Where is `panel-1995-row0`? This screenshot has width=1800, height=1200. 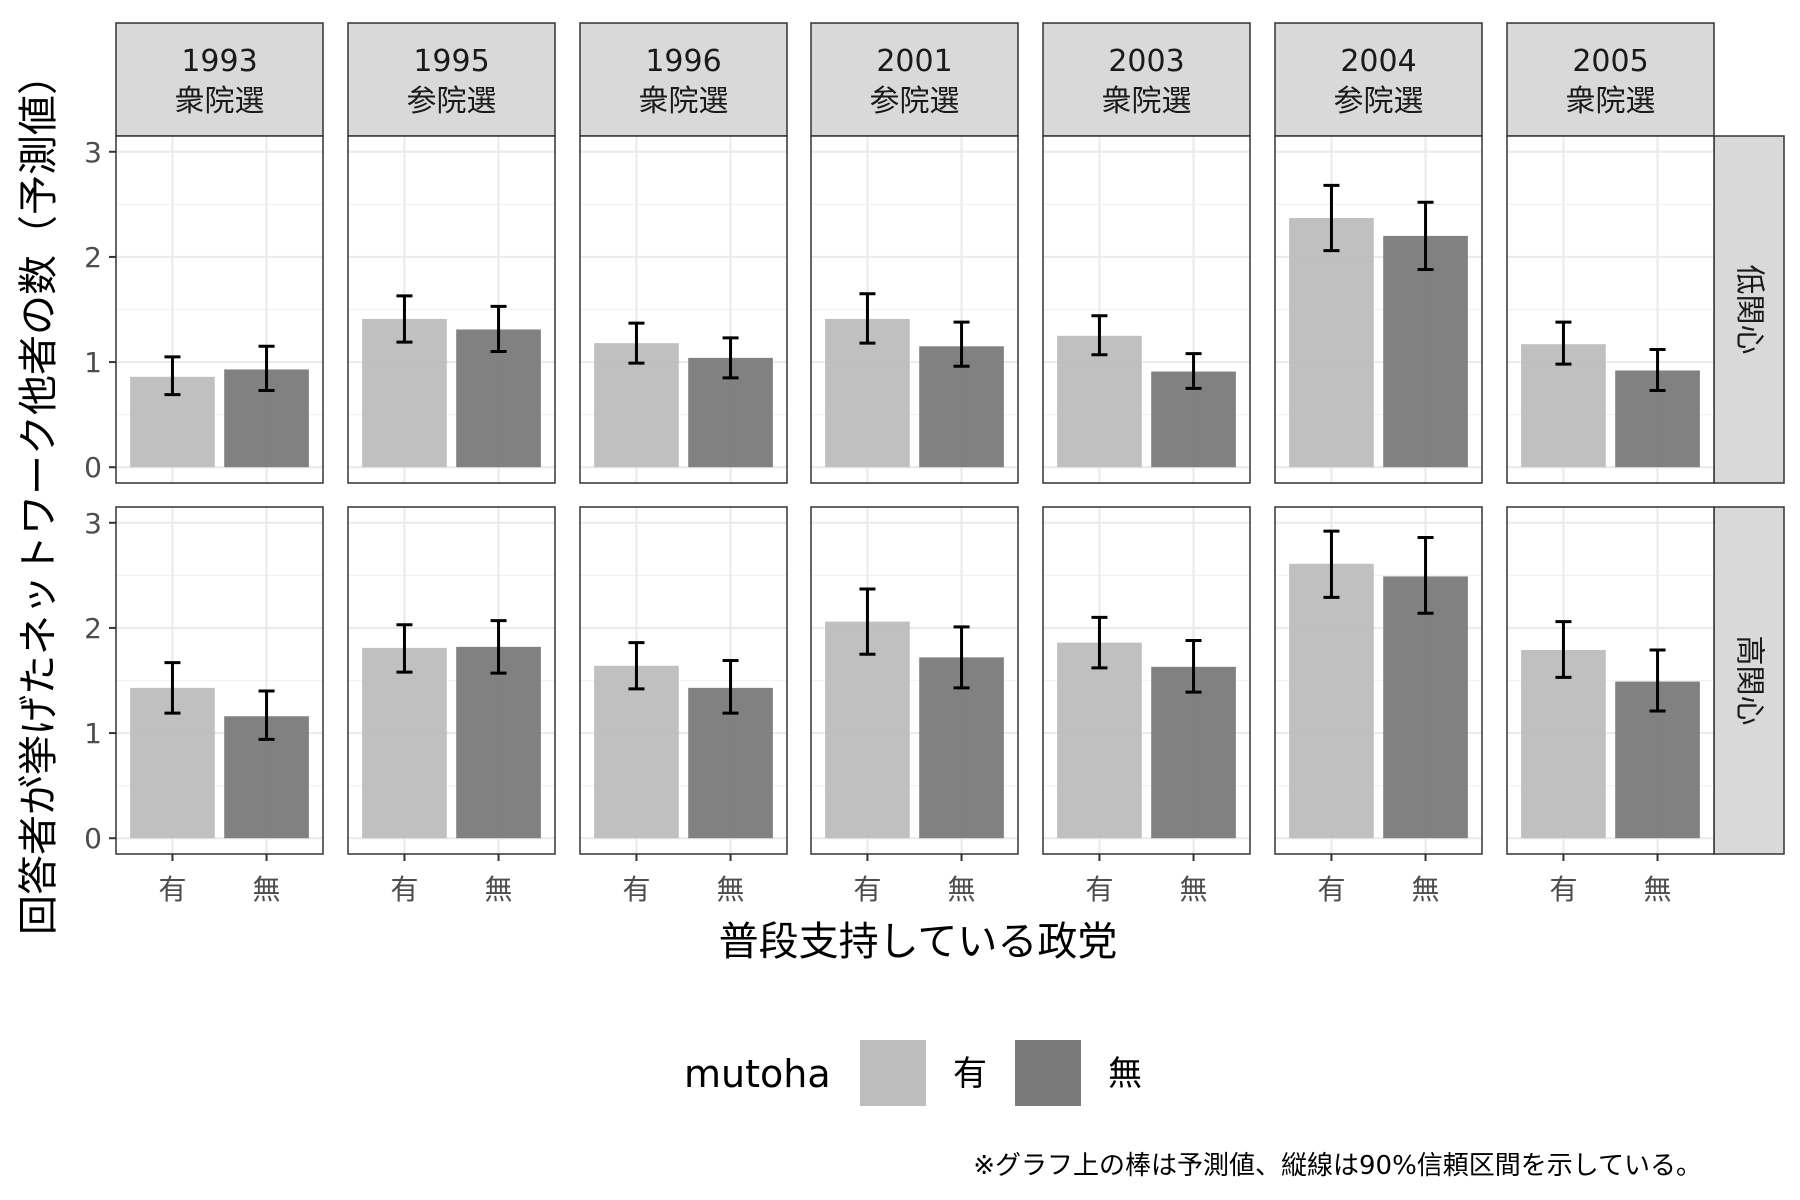
panel-1995-row0 is located at coordinates (451, 309).